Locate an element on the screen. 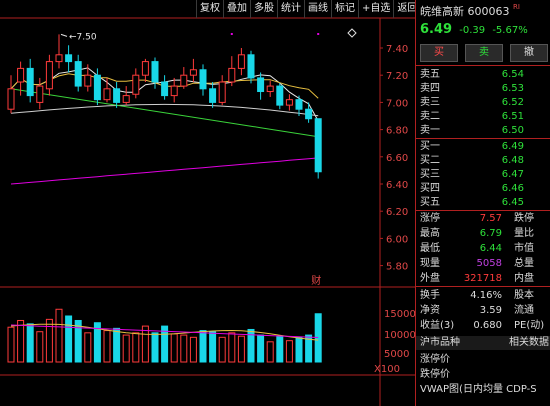 This screenshot has width=550, height=406. fundamental-label-2: 股本 is located at coordinates (524, 295).